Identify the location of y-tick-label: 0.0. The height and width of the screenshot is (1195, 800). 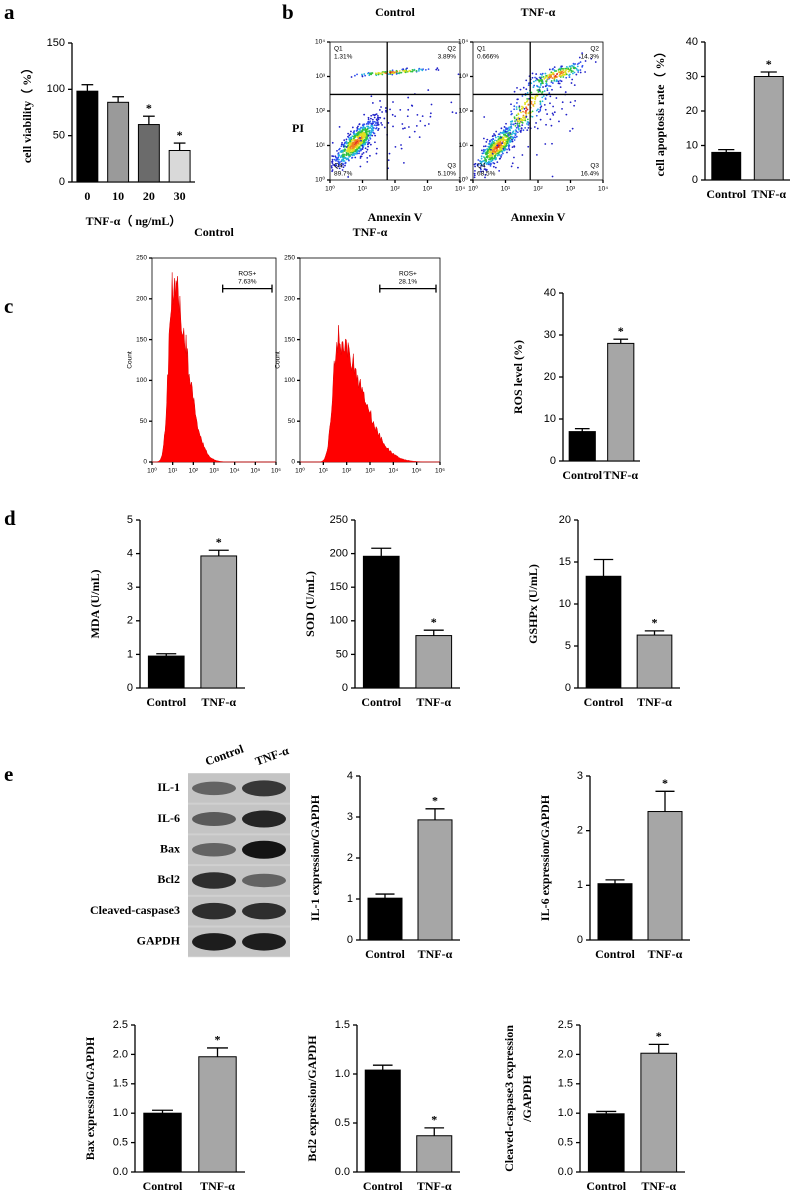
(342, 1172).